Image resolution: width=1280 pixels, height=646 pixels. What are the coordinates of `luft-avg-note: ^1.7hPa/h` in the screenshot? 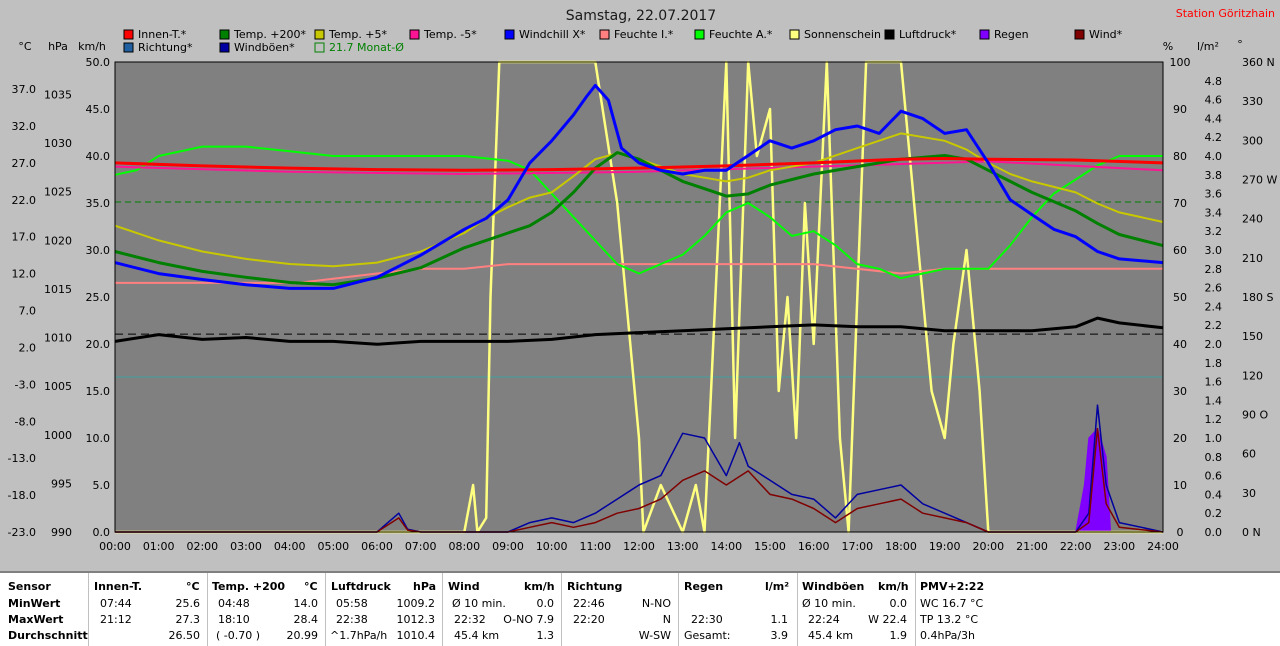 It's located at (359, 635).